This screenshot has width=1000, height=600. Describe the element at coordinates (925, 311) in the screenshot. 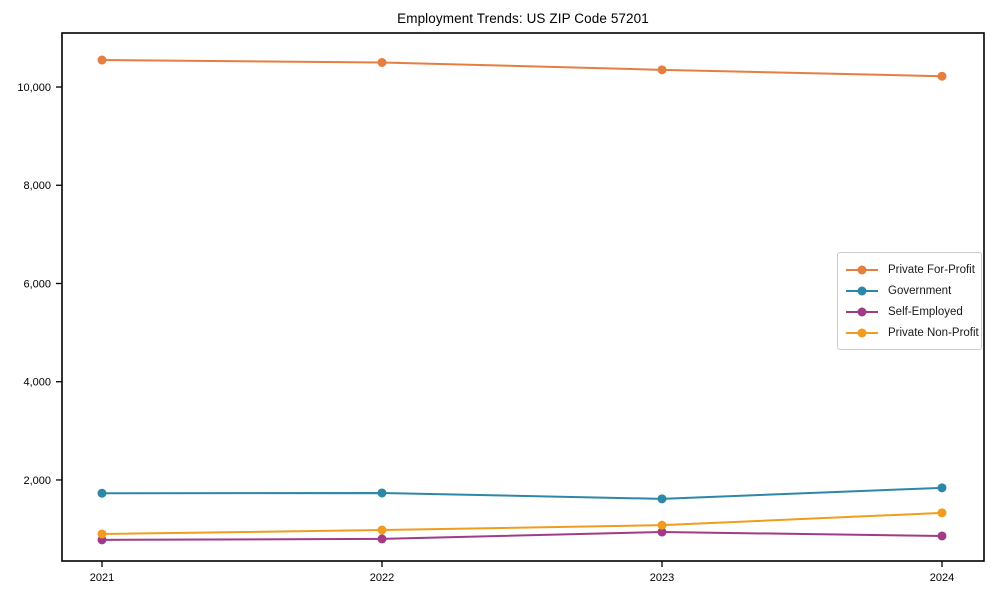

I see `legend-label: Self-Employed` at that location.